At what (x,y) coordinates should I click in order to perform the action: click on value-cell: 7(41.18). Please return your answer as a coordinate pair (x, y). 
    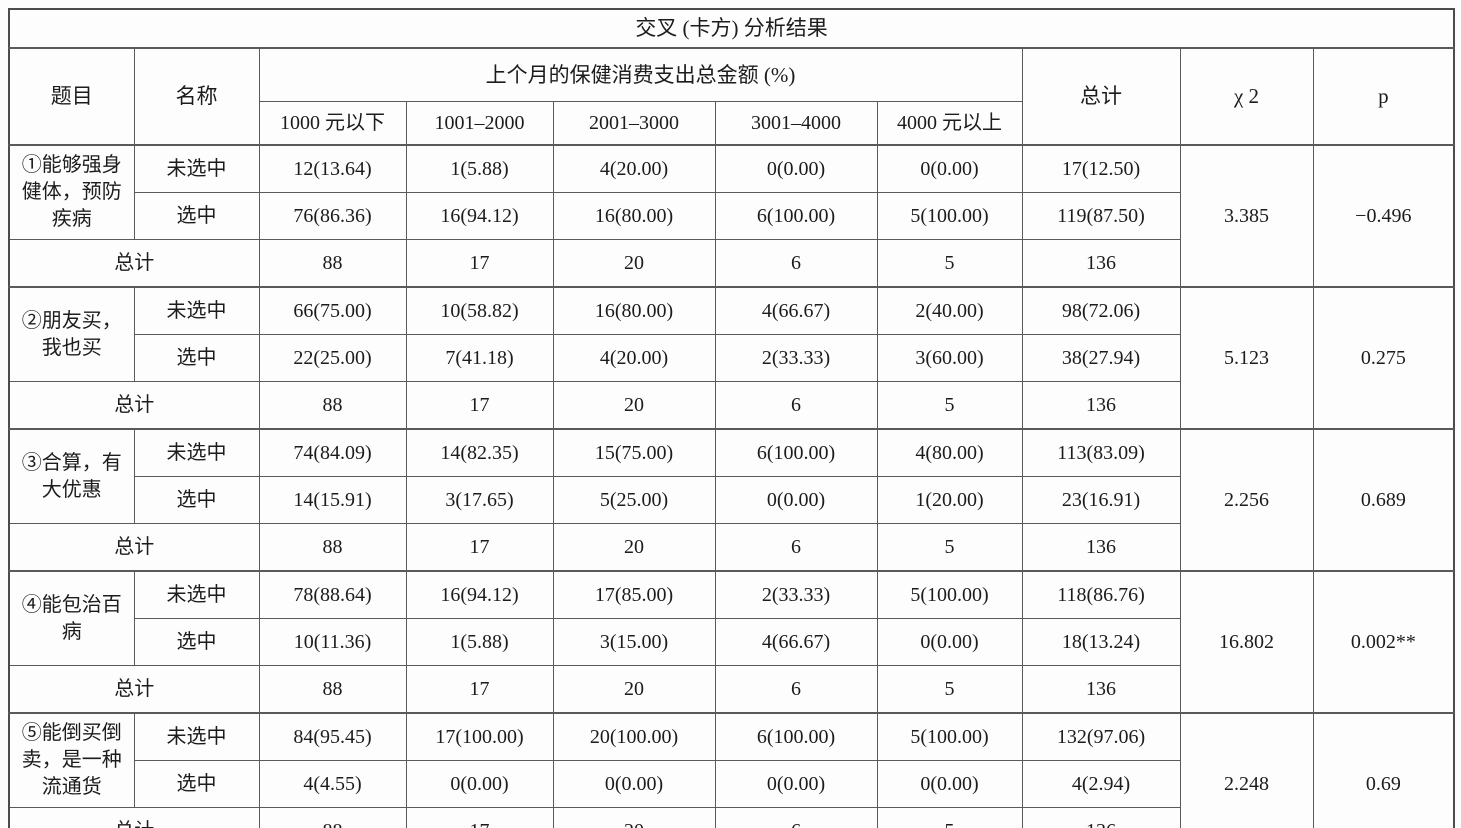
    Looking at the image, I should click on (479, 358).